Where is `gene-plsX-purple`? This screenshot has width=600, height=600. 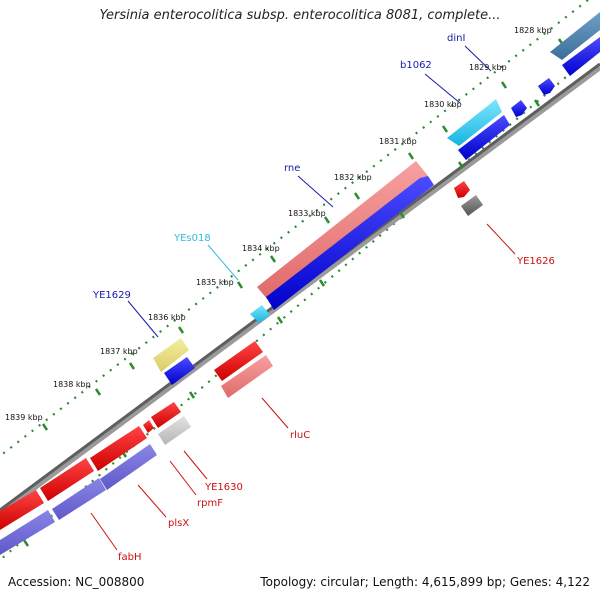
gene-plsX-purple is located at coordinates (128, 467).